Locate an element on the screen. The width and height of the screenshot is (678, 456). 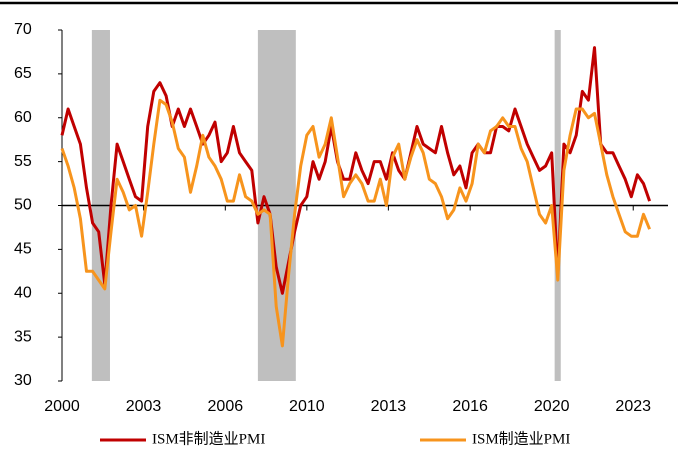
y-tick-label: 45 is located at coordinates (23, 249).